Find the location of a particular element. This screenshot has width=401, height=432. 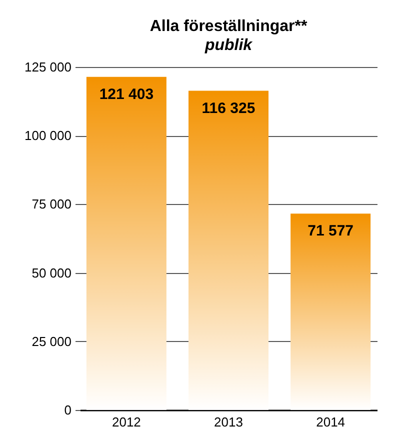

data-label: 71 577 is located at coordinates (331, 231).